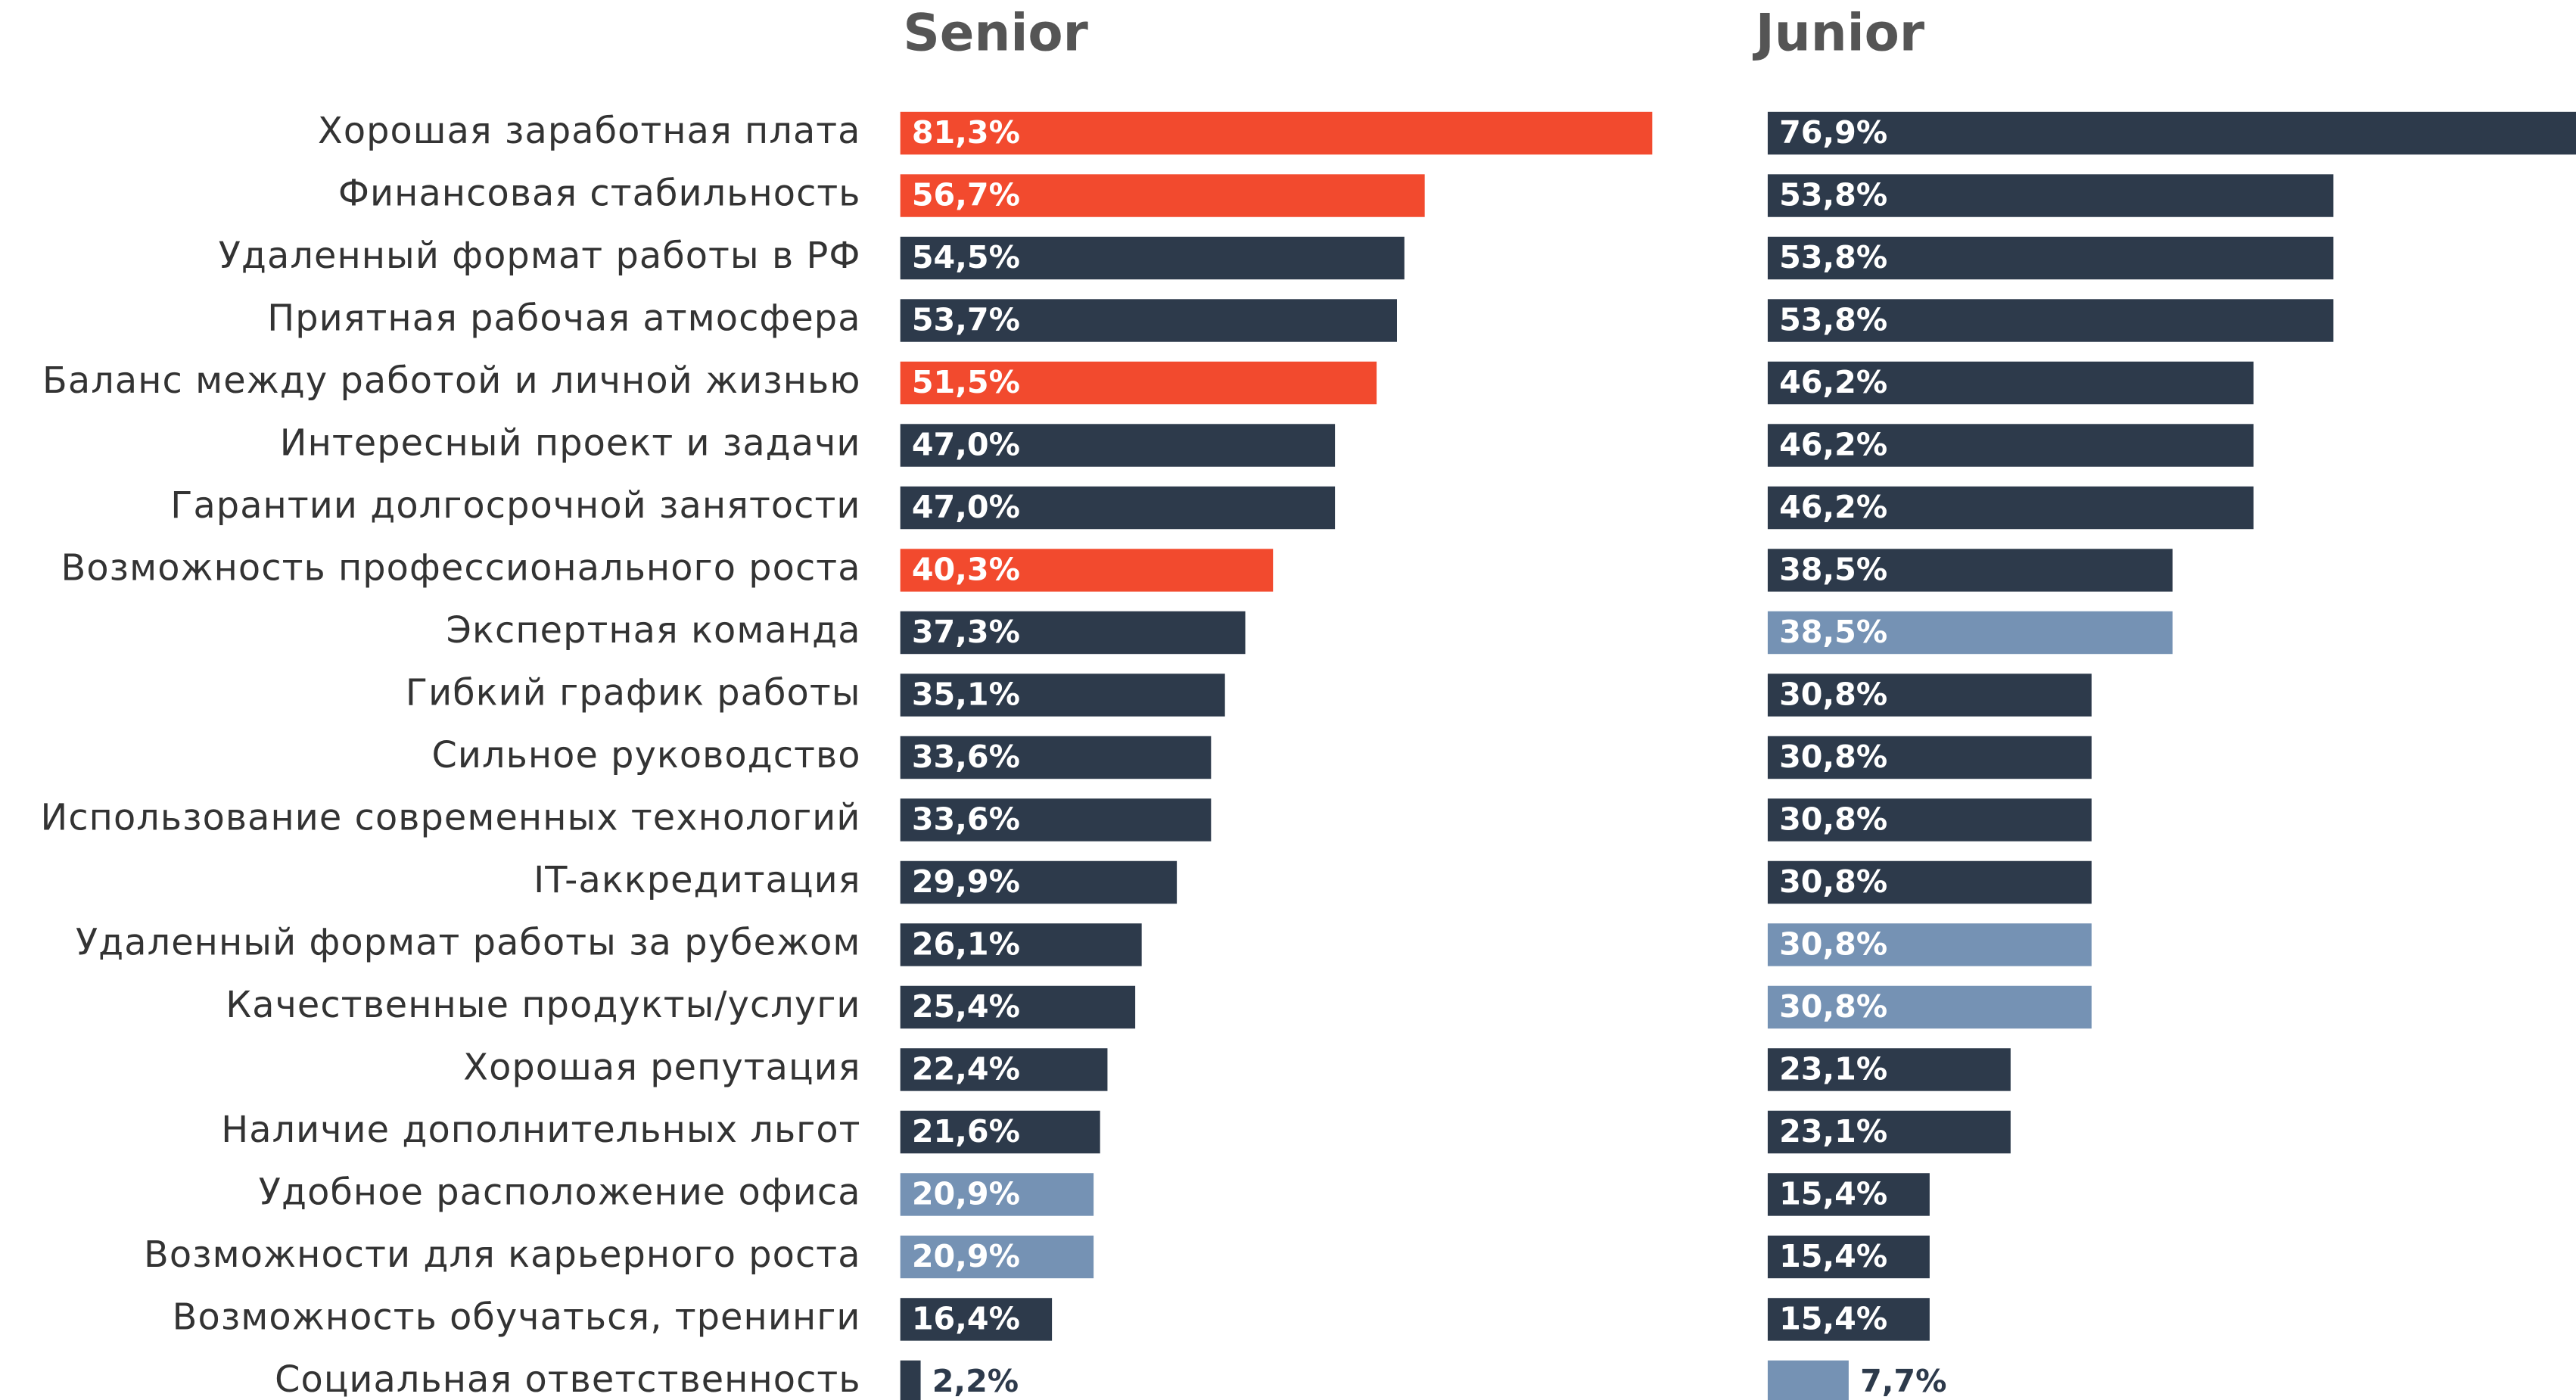  I want to click on value-label: 51,5%, so click(966, 382).